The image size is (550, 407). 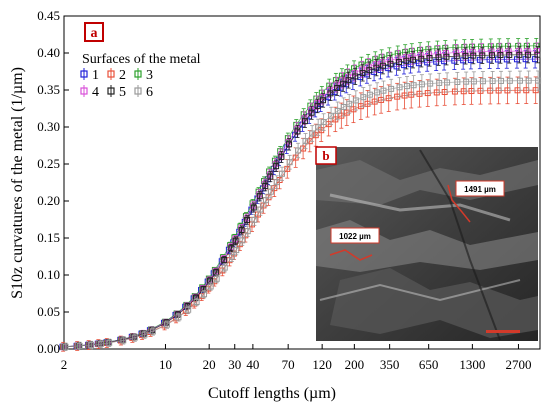 What do you see at coordinates (288, 364) in the screenshot?
I see `x-tick-label: 70` at bounding box center [288, 364].